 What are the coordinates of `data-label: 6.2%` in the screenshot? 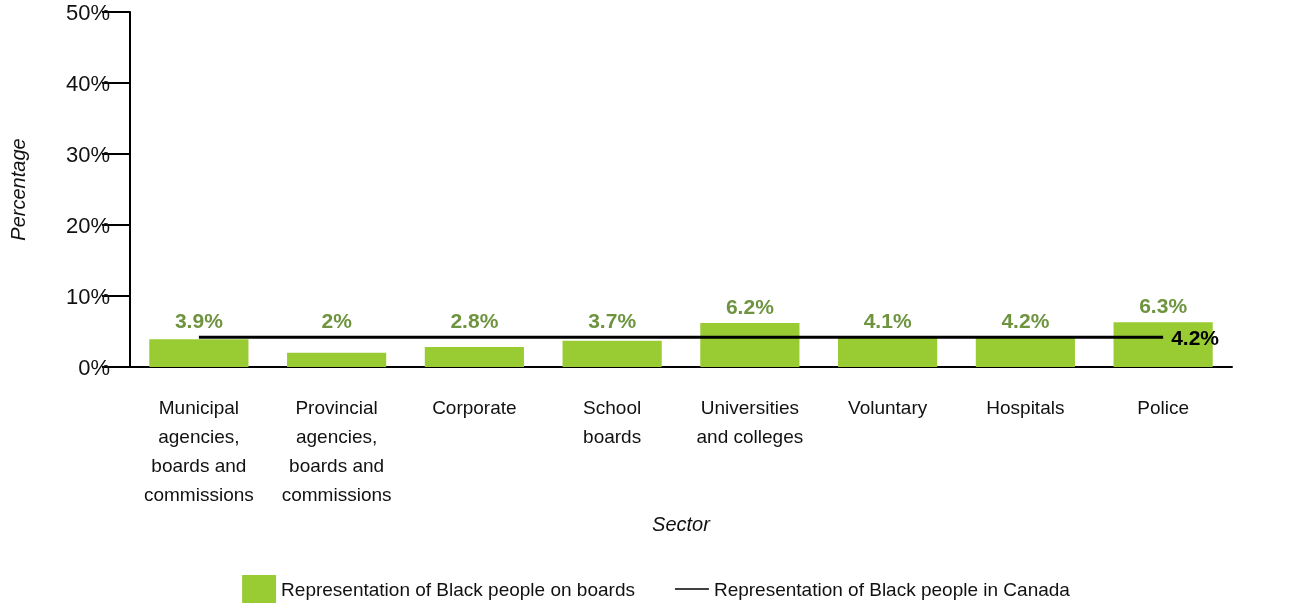 It's located at (750, 306).